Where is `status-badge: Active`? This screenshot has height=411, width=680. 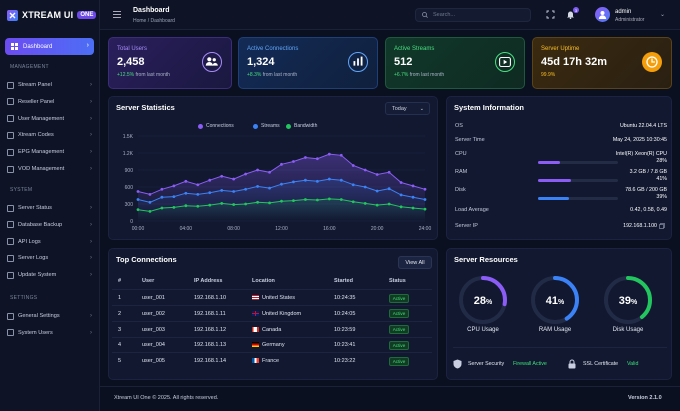
status-badge: Active is located at coordinates (399, 330).